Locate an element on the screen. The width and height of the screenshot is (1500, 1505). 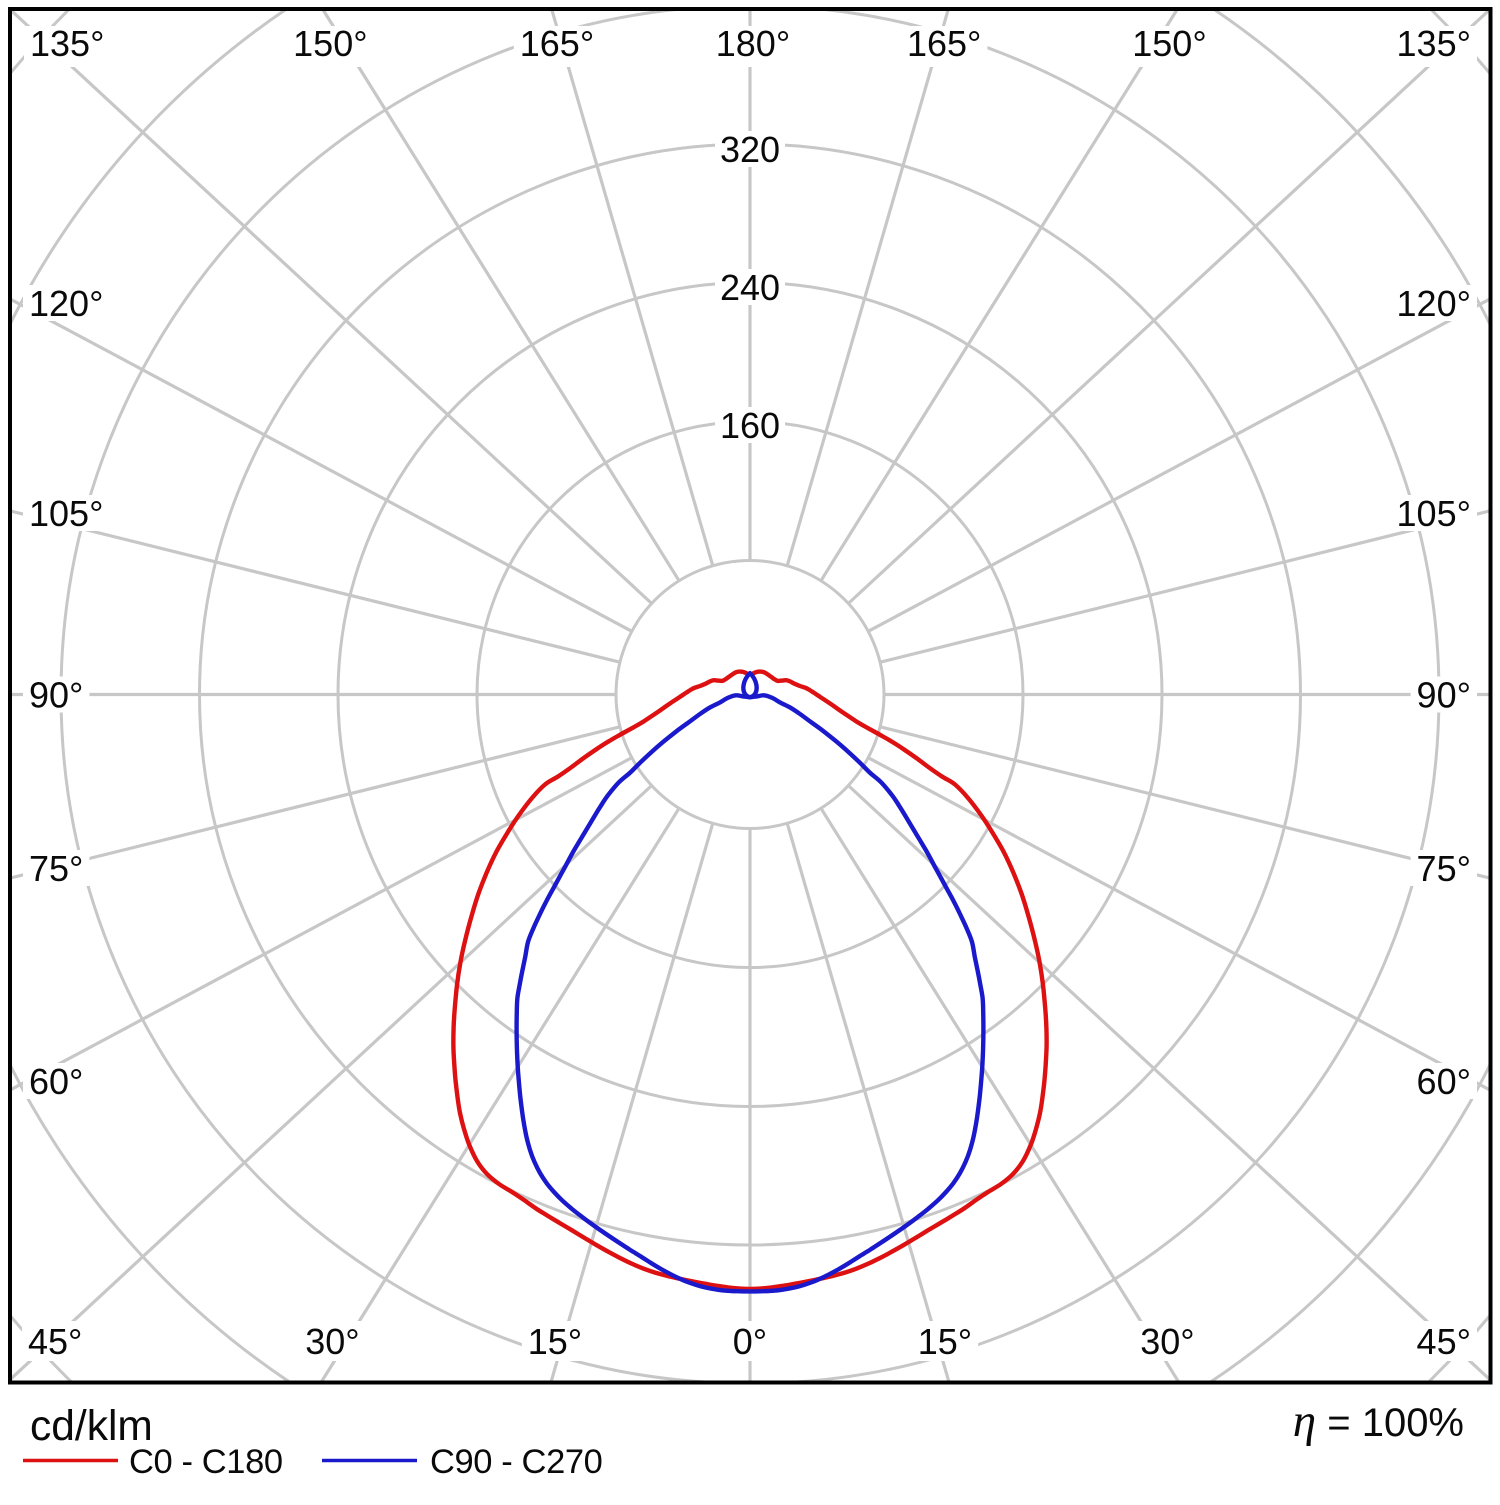
svg-text: C0 - C180 is located at coordinates (206, 1462).